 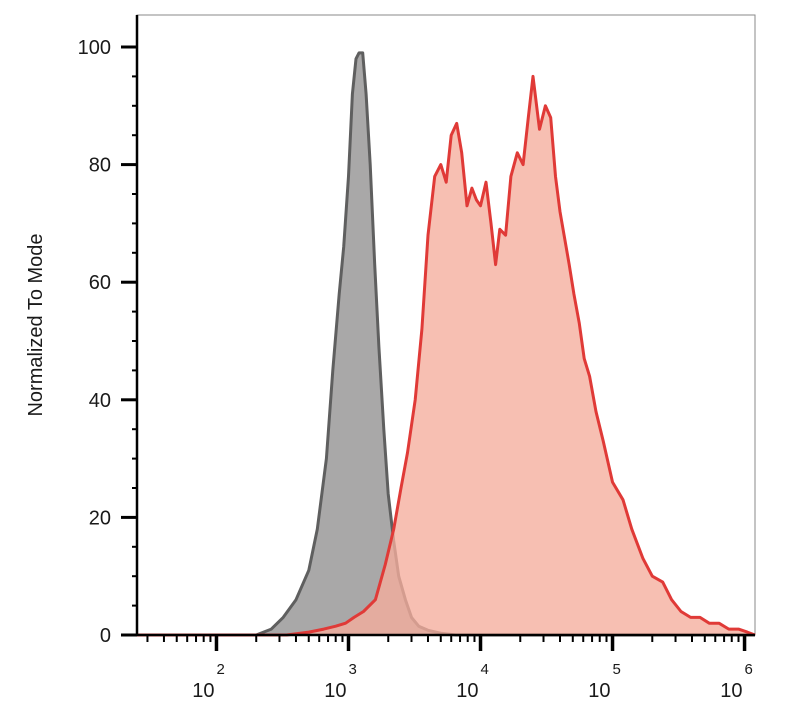 What do you see at coordinates (749, 669) in the screenshot?
I see `x-tick-label-exponent: 6` at bounding box center [749, 669].